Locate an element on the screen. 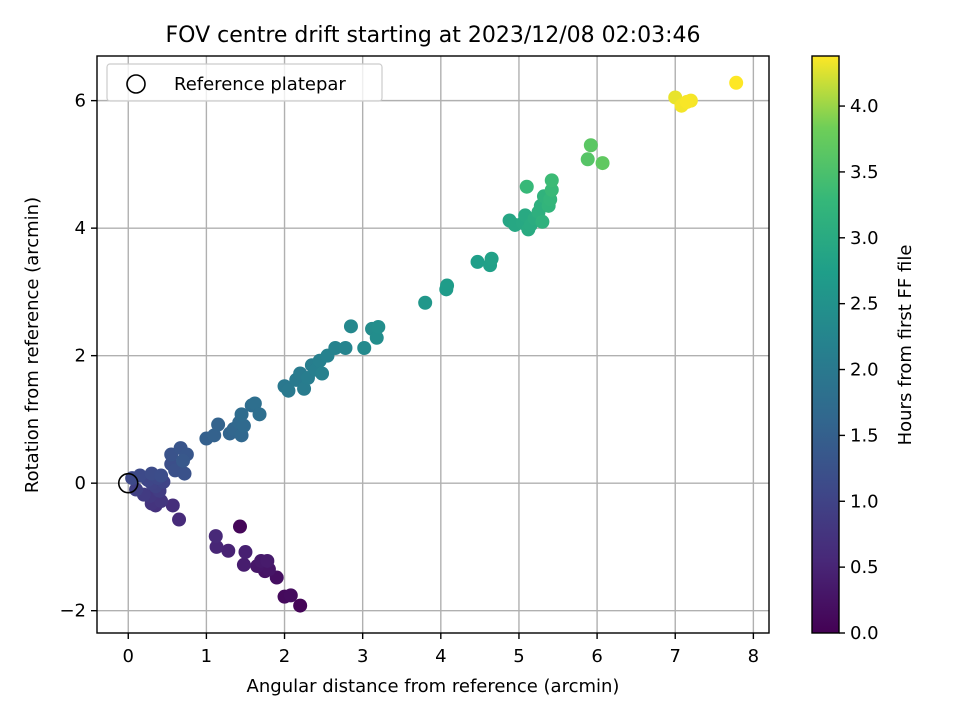  y-tick-label: 2 is located at coordinates (80, 356).